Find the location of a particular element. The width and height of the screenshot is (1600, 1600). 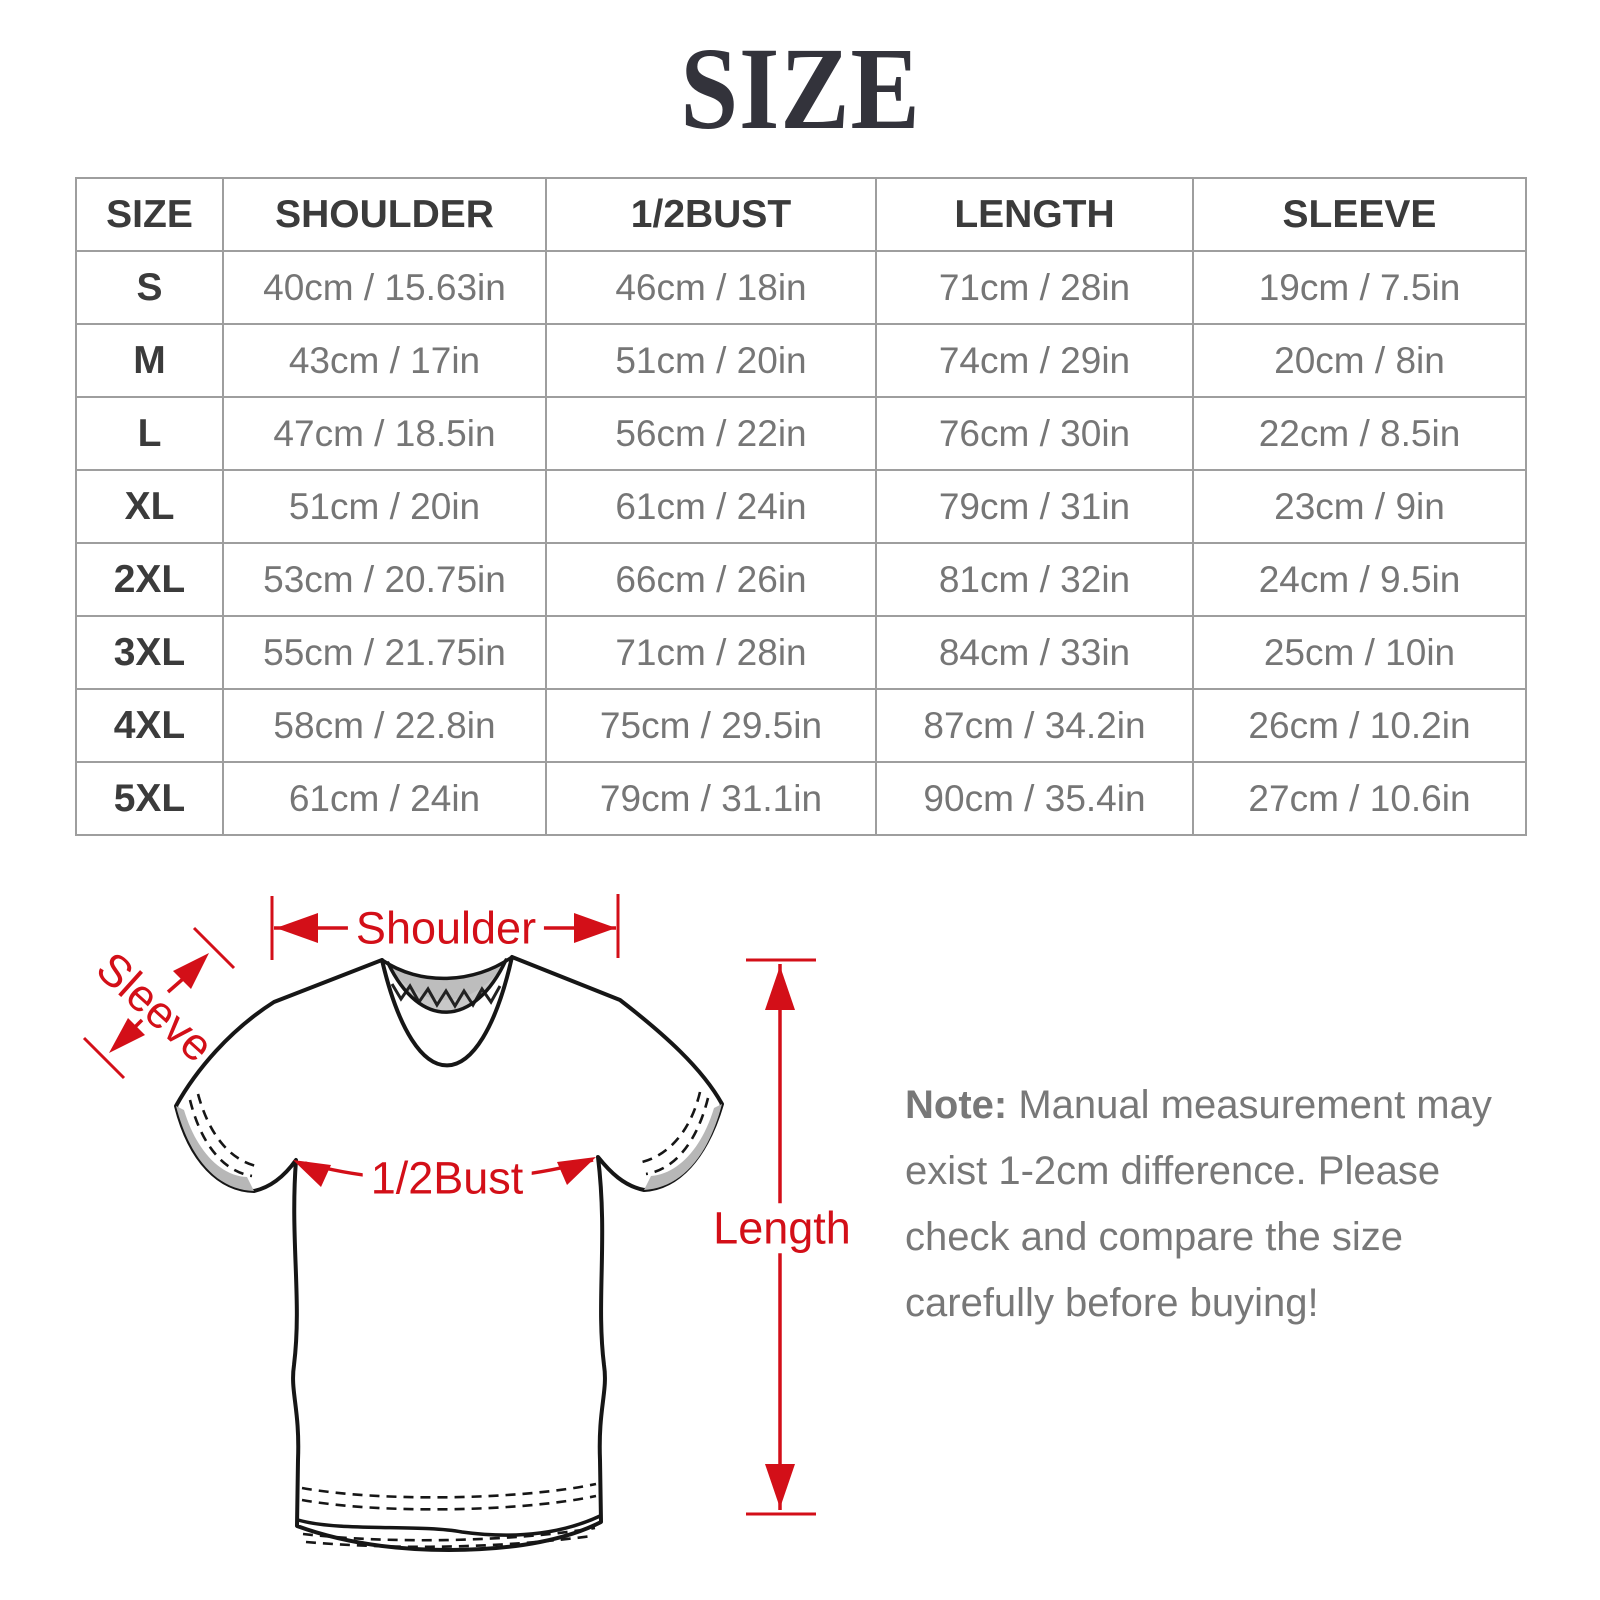

size-label: 4XL is located at coordinates (149, 725).